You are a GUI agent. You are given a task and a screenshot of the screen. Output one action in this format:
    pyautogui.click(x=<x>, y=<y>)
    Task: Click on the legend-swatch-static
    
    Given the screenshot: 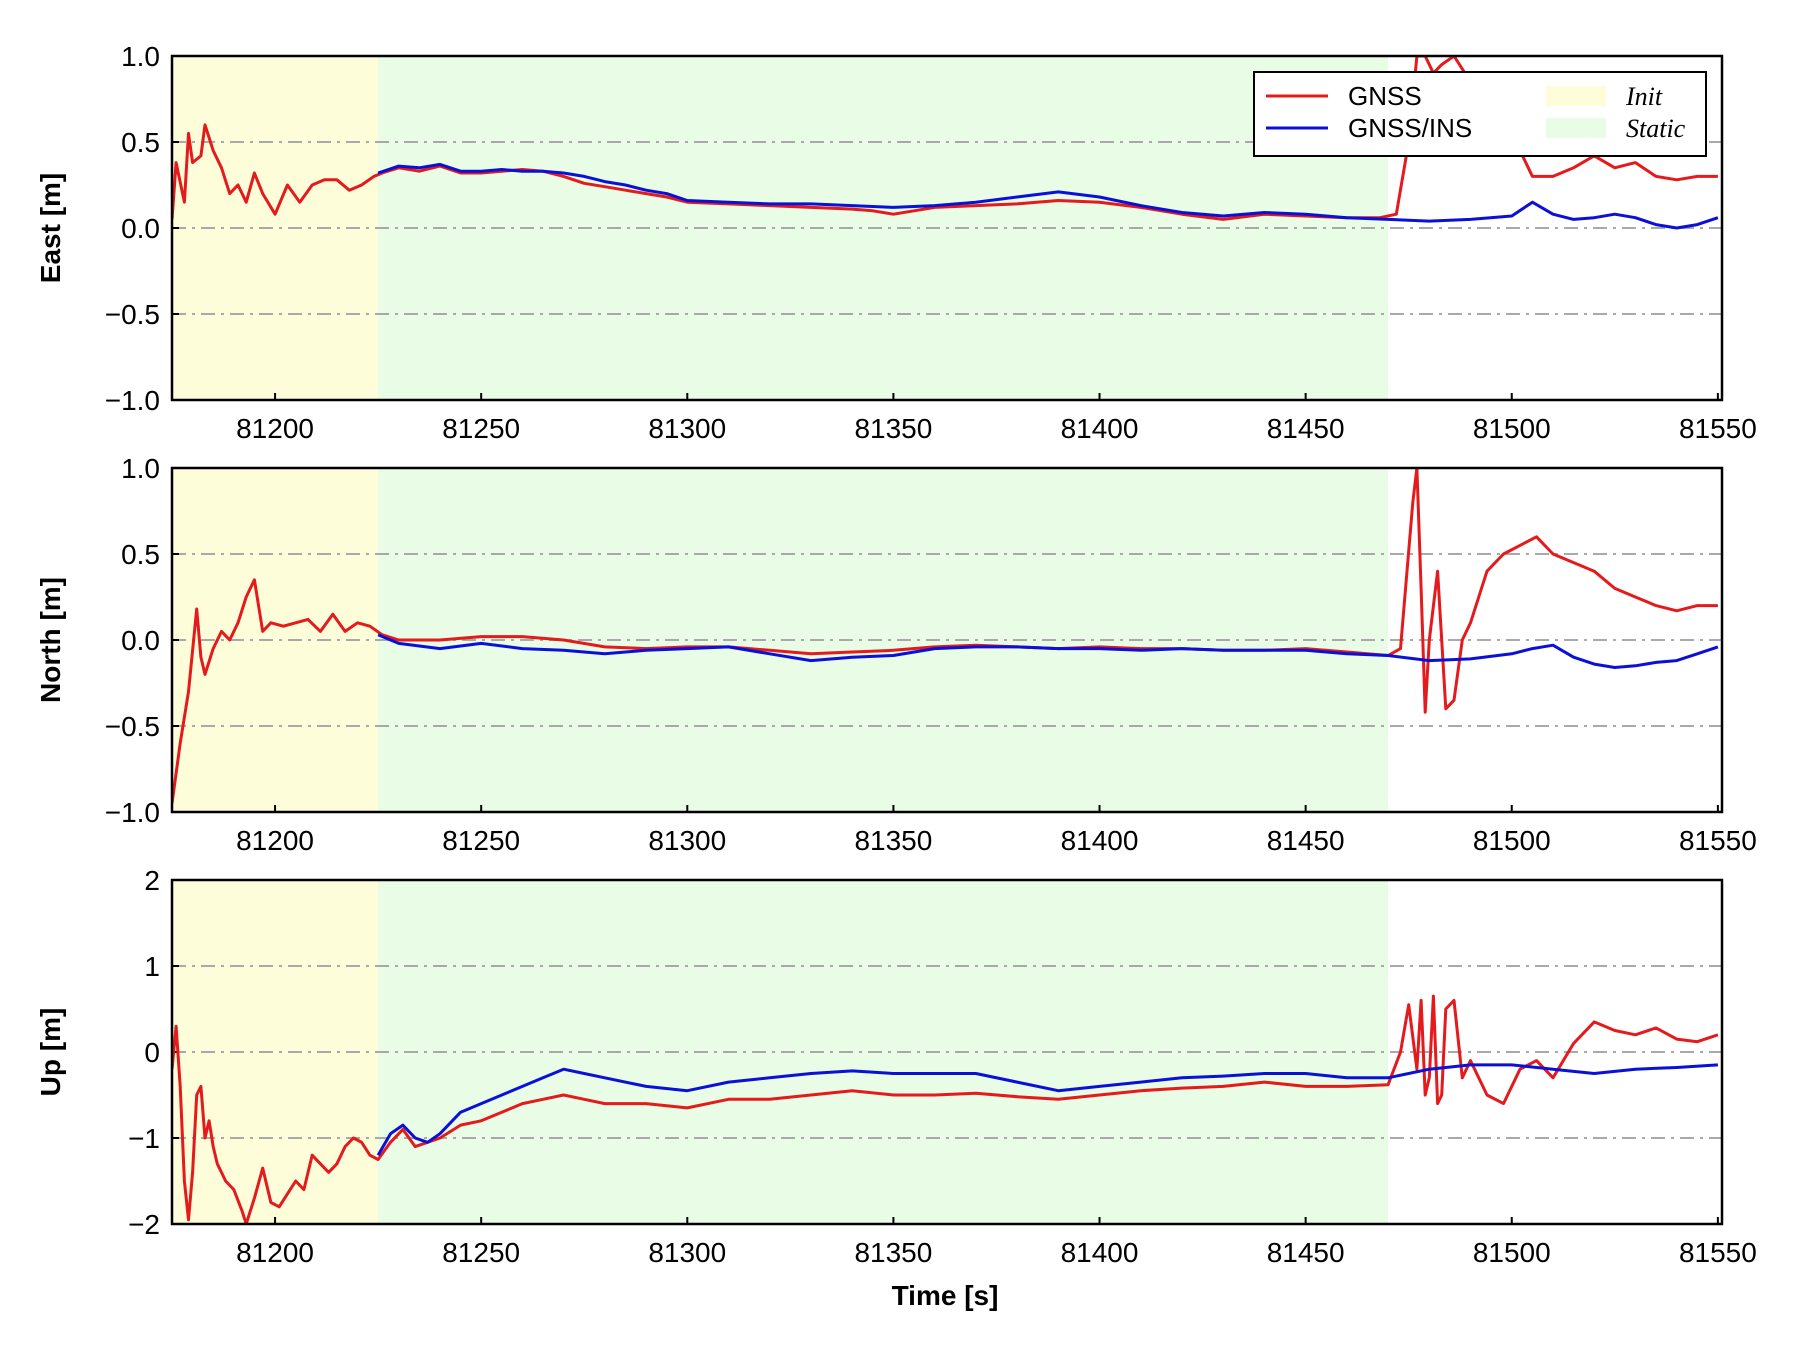 What is the action you would take?
    pyautogui.click(x=1576, y=128)
    